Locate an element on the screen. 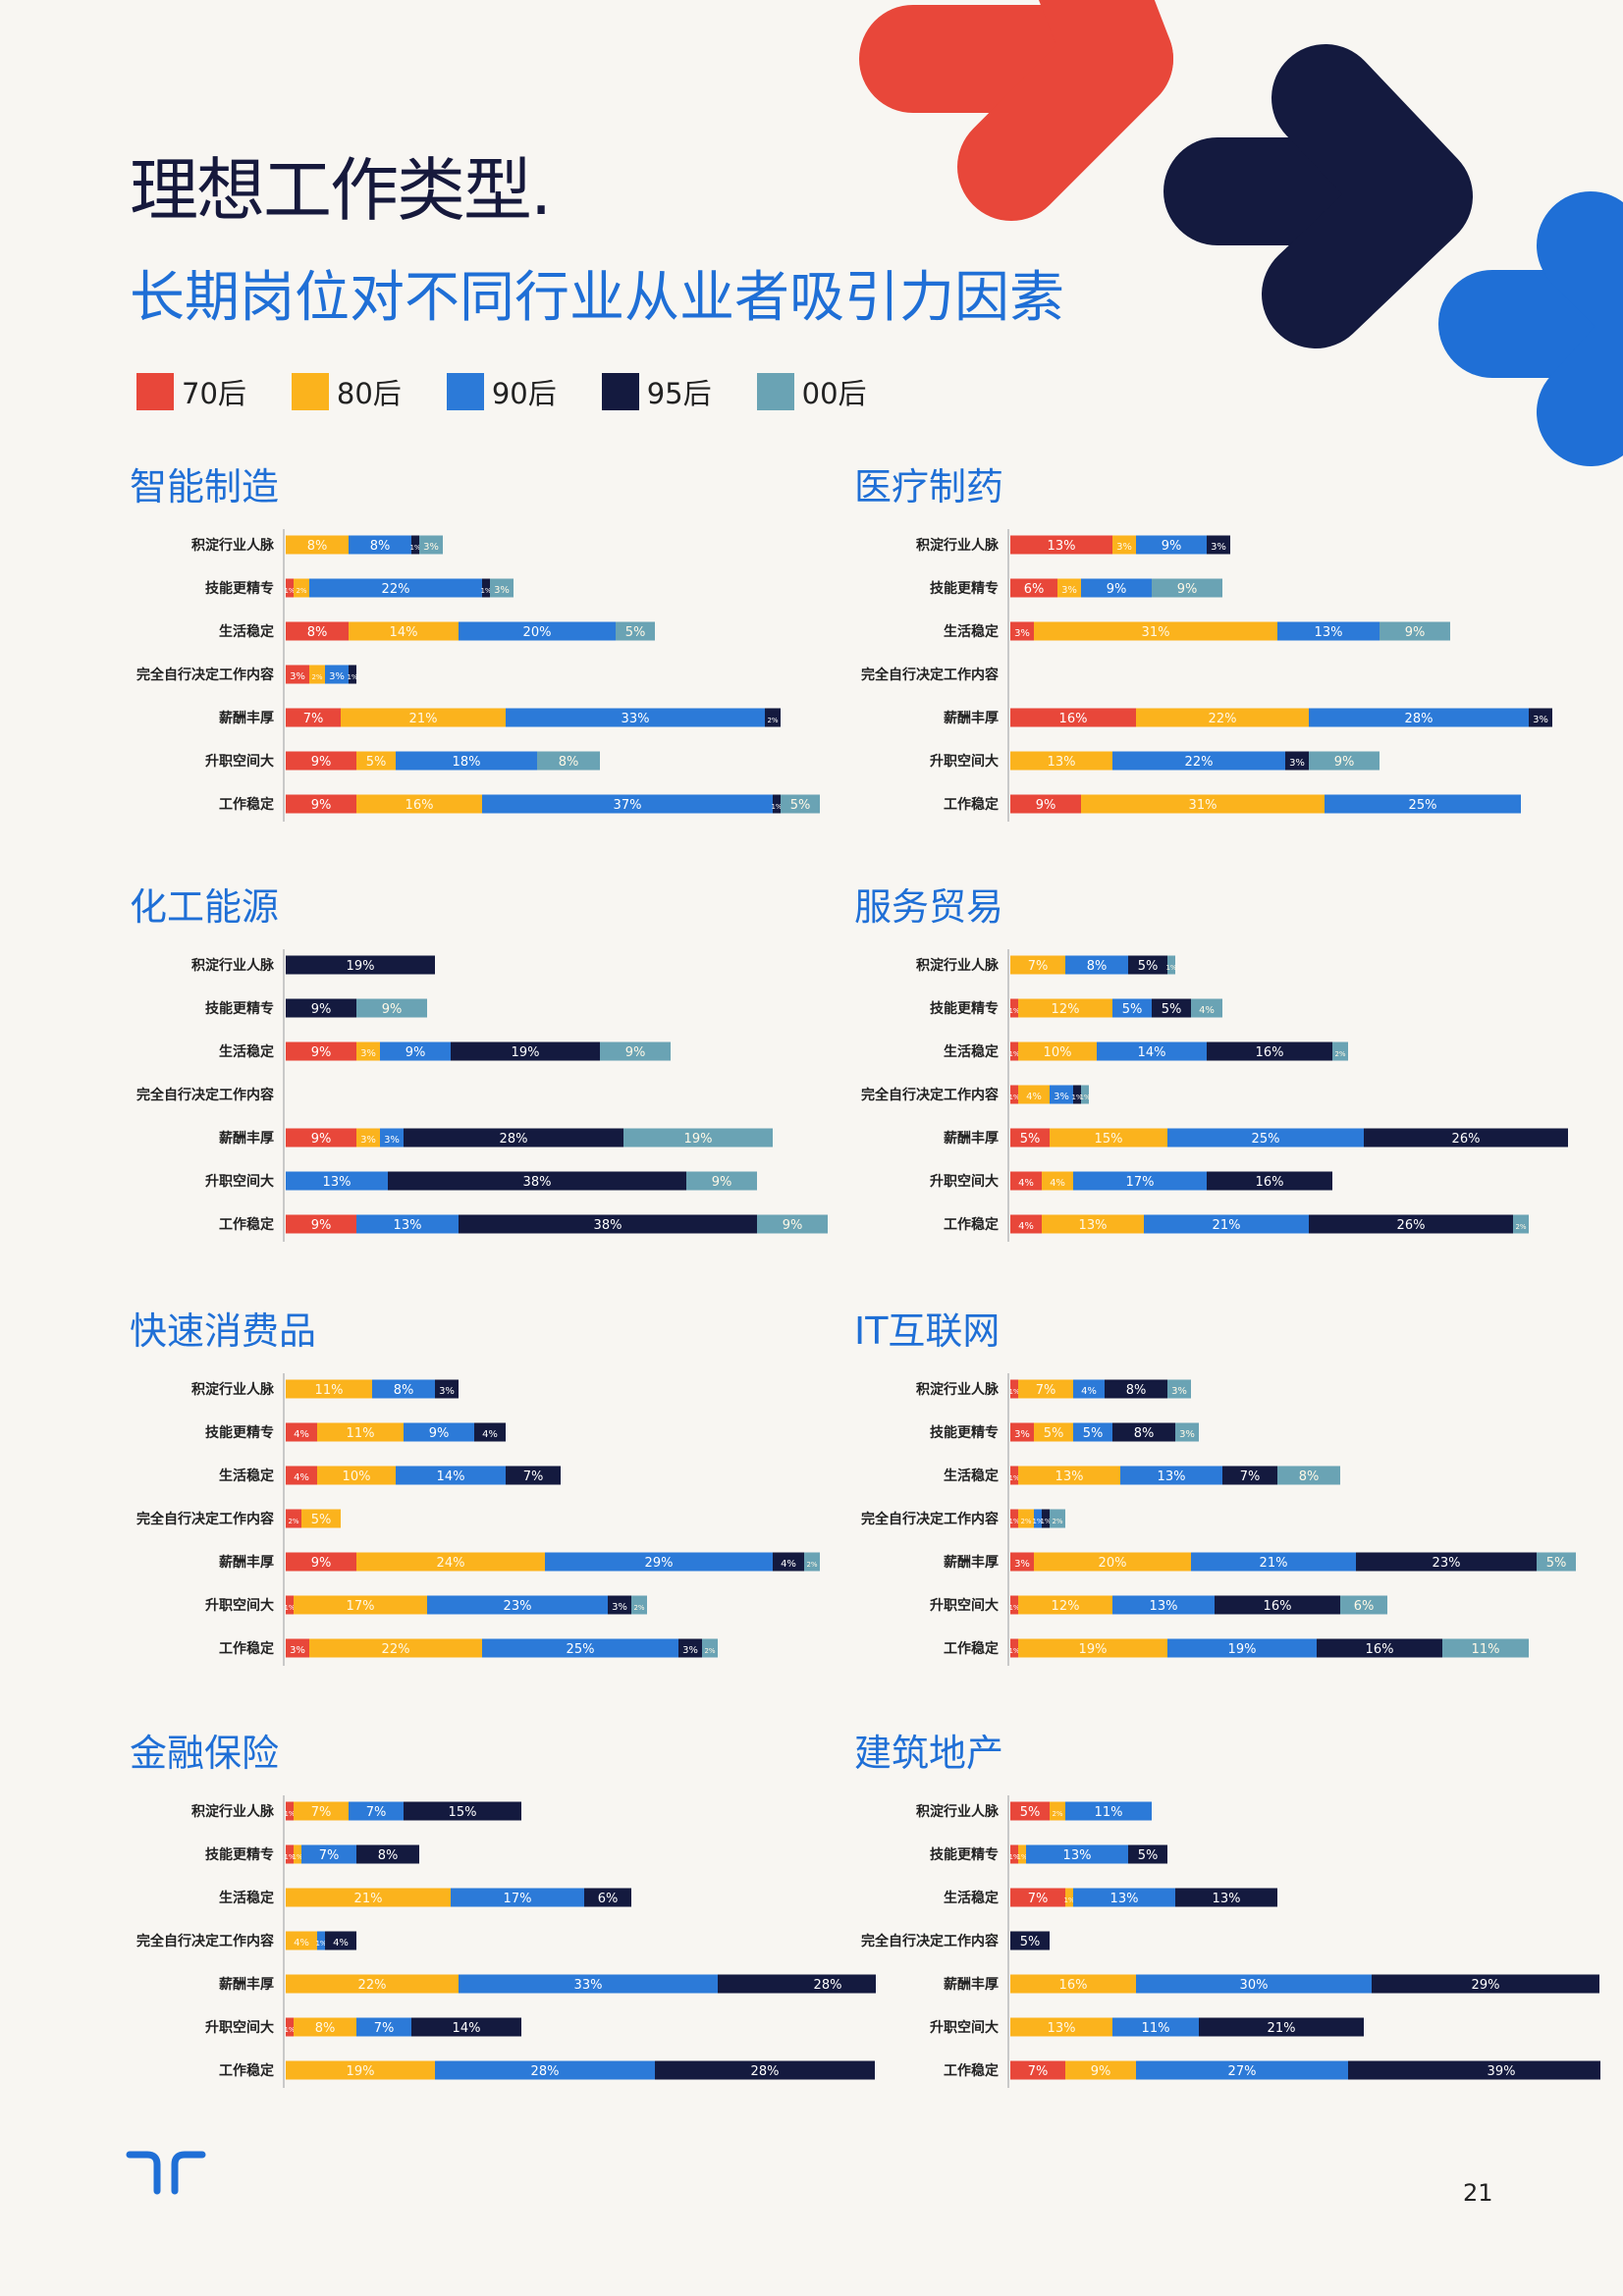  bar-value-label: 18% is located at coordinates (467, 762).